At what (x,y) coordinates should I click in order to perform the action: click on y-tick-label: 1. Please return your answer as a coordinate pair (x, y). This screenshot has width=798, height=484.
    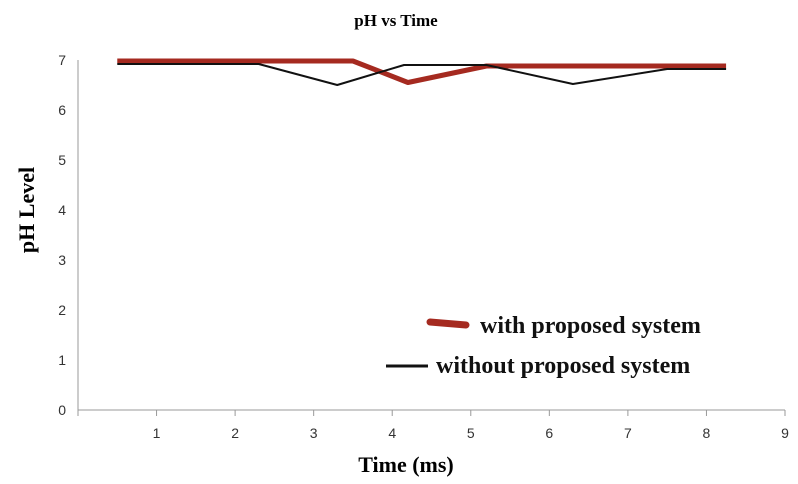
    Looking at the image, I should click on (62, 360).